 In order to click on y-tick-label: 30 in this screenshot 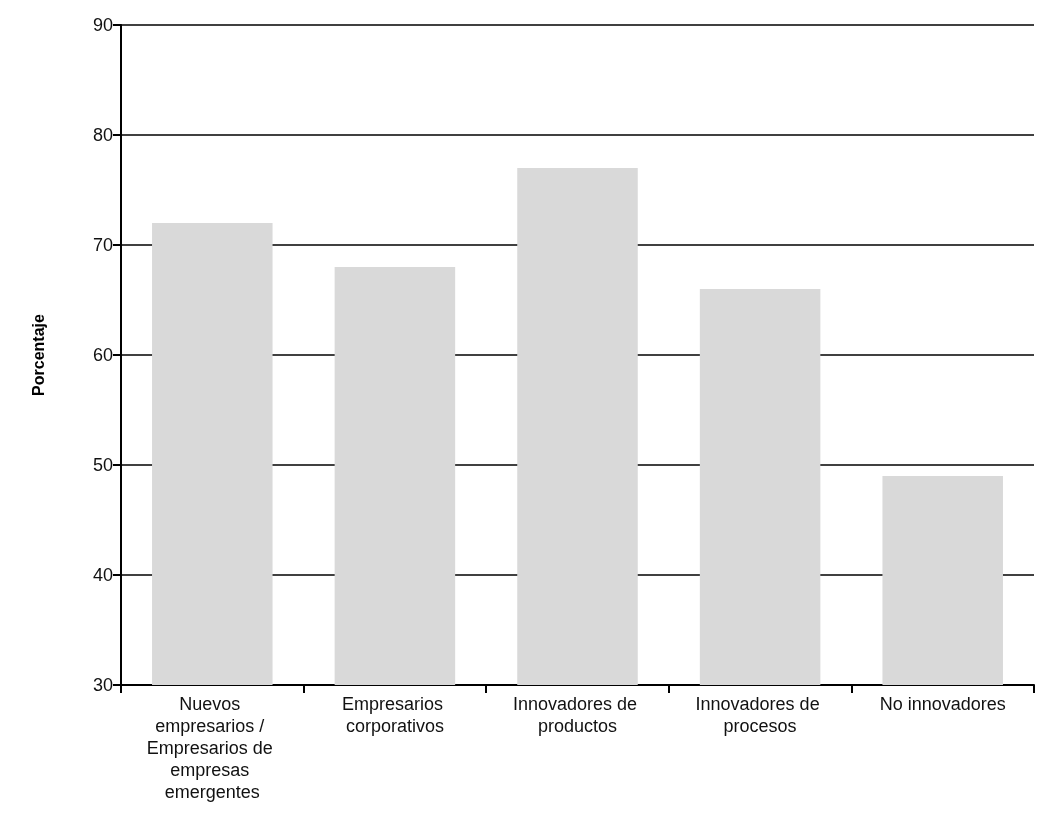, I will do `click(102, 685)`.